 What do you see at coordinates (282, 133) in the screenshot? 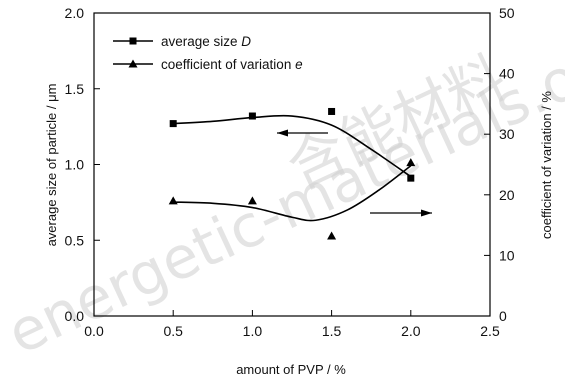
I see `left-axis-arrow-head` at bounding box center [282, 133].